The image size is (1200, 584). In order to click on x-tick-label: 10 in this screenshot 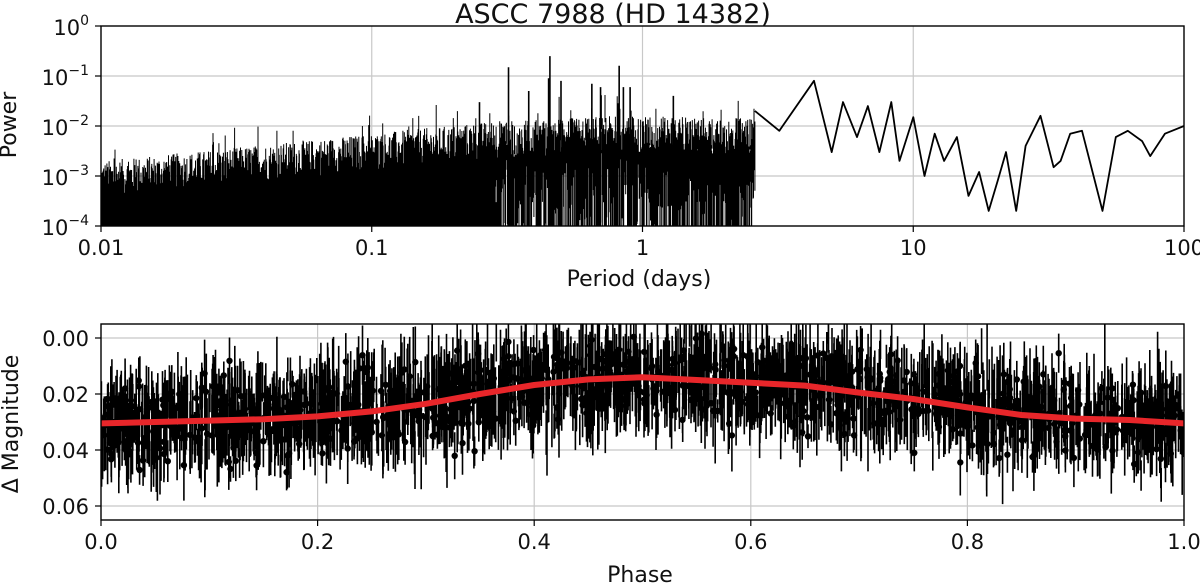, I will do `click(913, 248)`.